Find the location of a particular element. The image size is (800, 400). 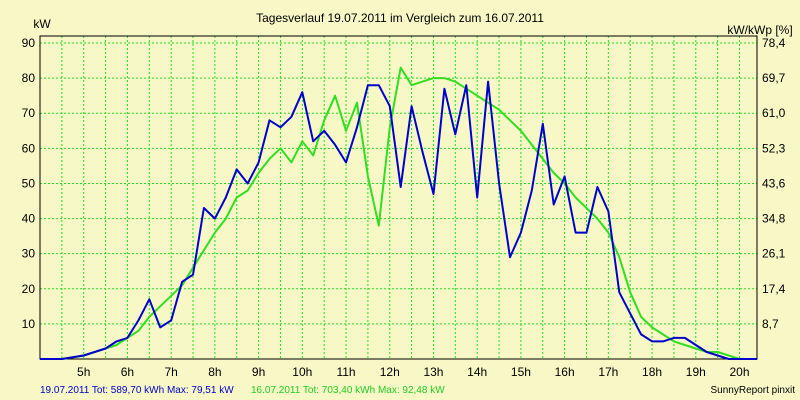

y-tick-label-right: 52,3 is located at coordinates (774, 148).